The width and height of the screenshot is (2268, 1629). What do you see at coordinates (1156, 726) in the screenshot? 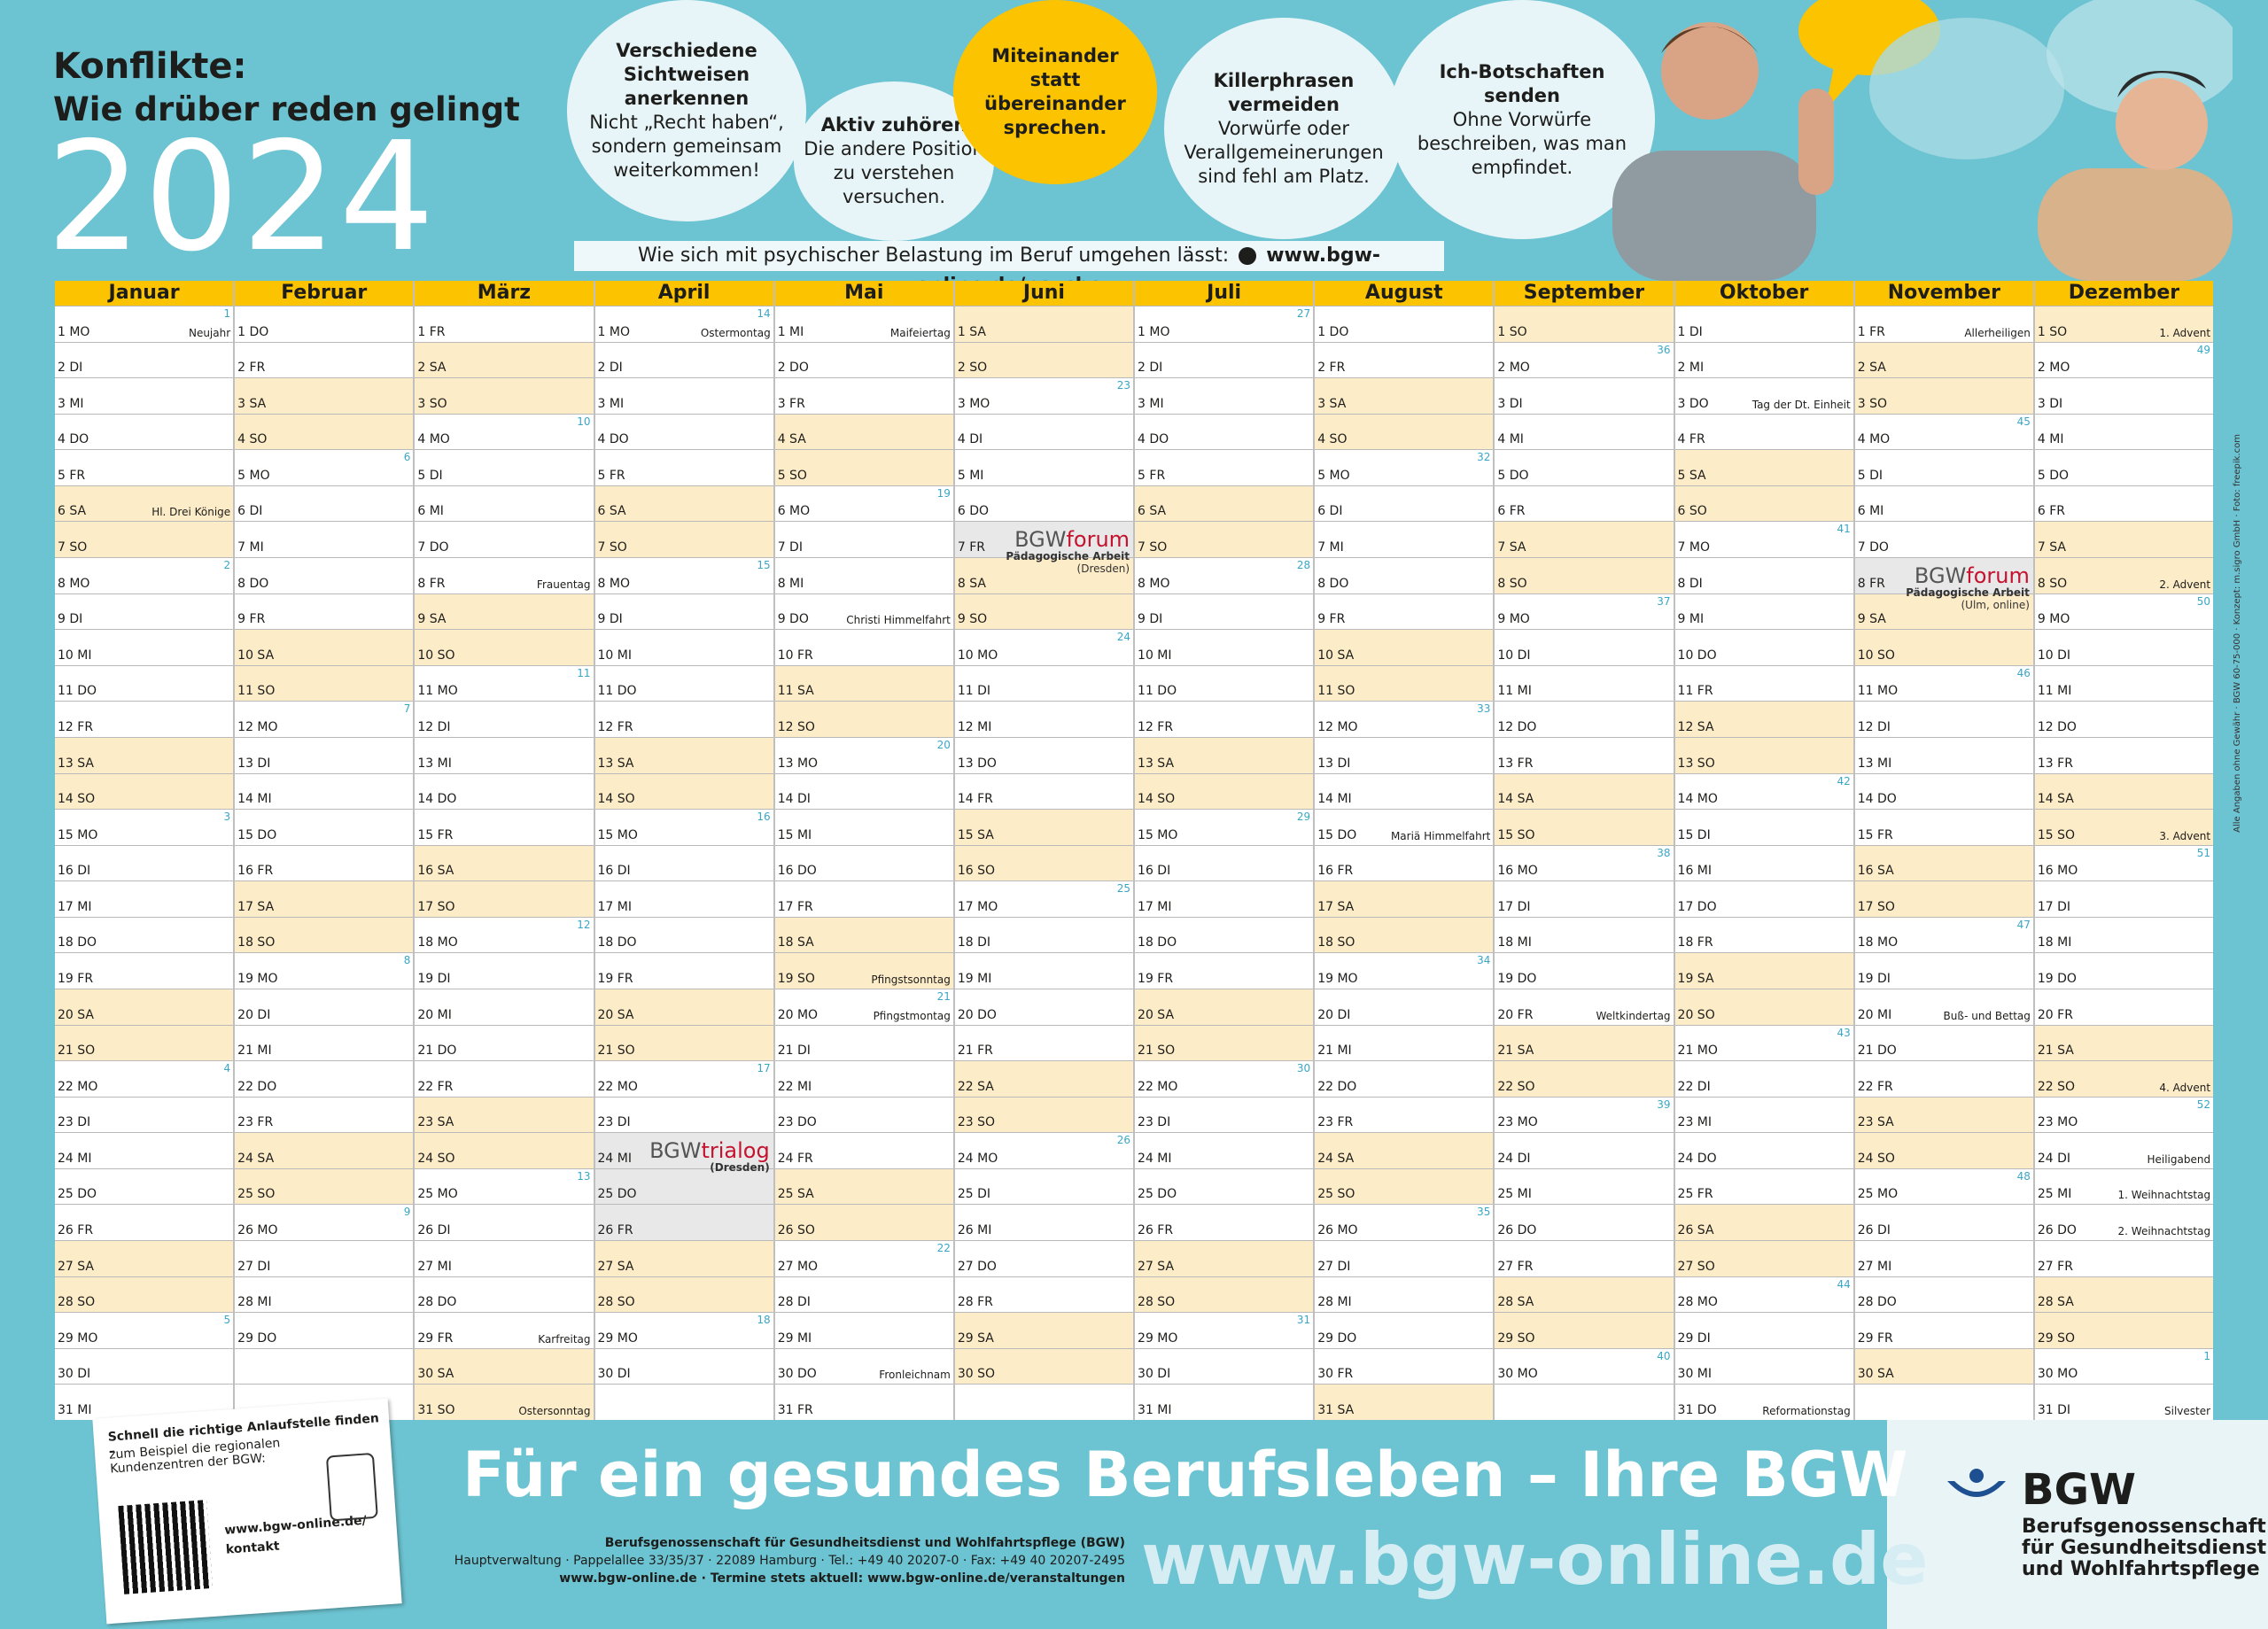
I see `day-label: 12 FR` at bounding box center [1156, 726].